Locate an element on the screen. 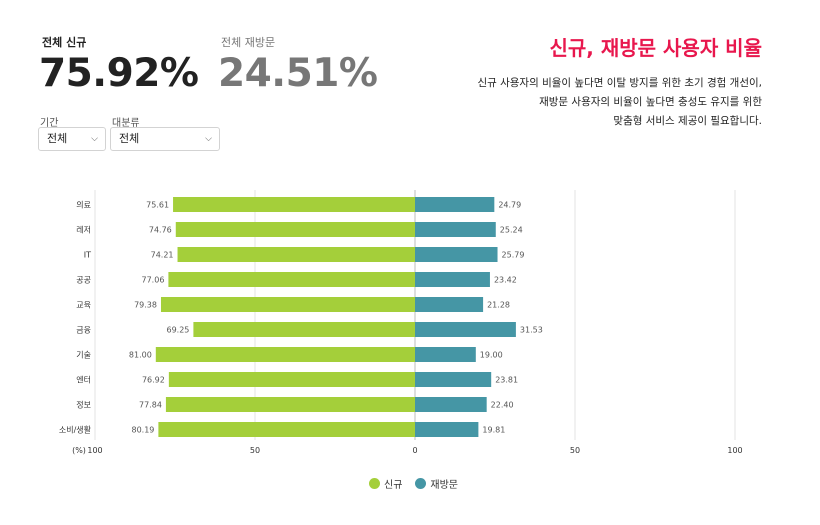 The image size is (820, 525). category-filter-label: 대분류 is located at coordinates (126, 123).